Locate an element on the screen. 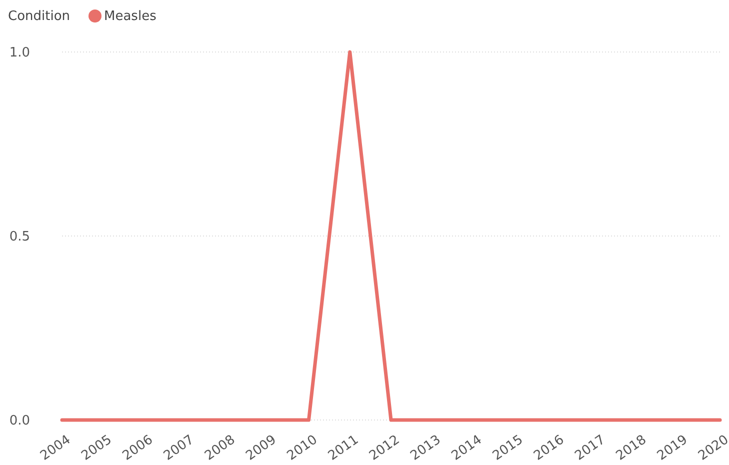  y-tick-label: 0.5 is located at coordinates (19, 237).